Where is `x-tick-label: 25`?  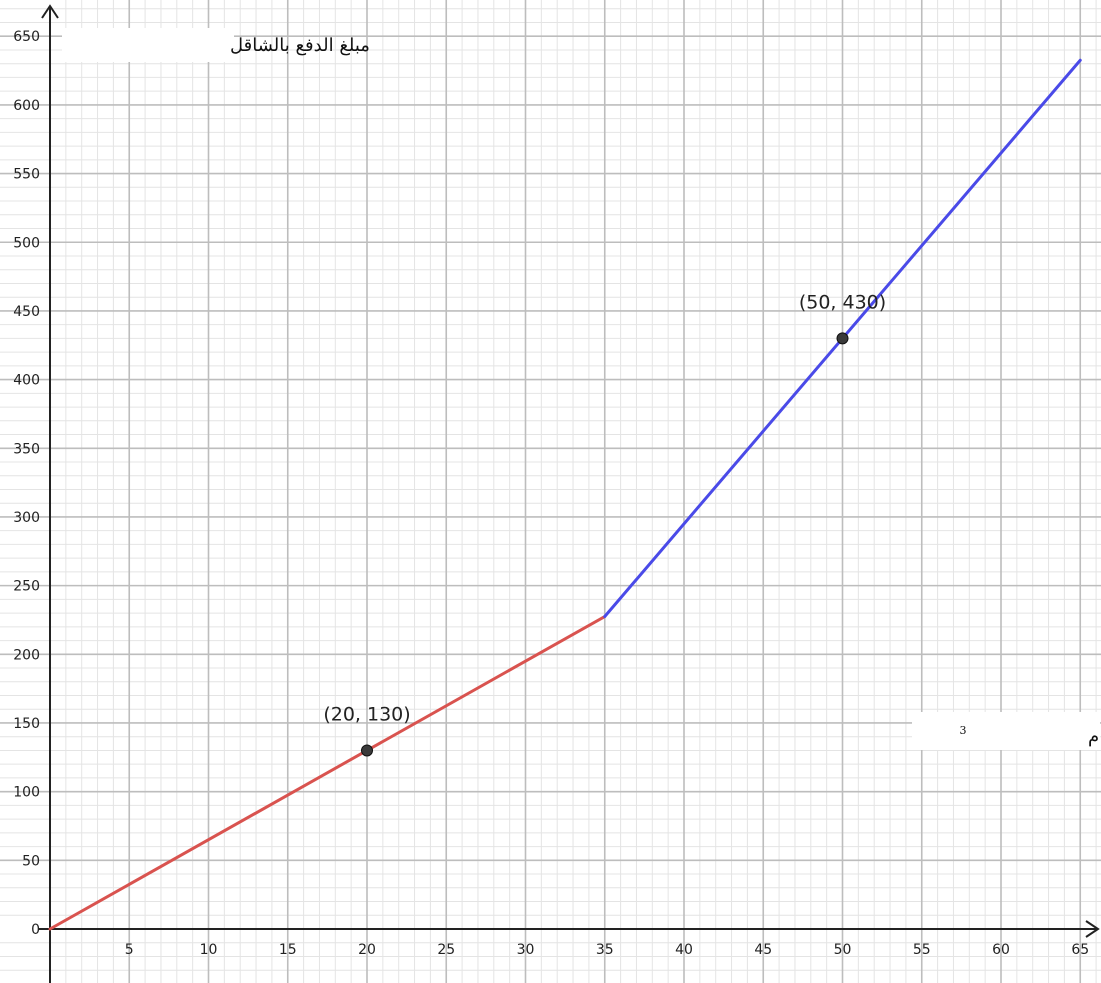
x-tick-label: 25 is located at coordinates (446, 950).